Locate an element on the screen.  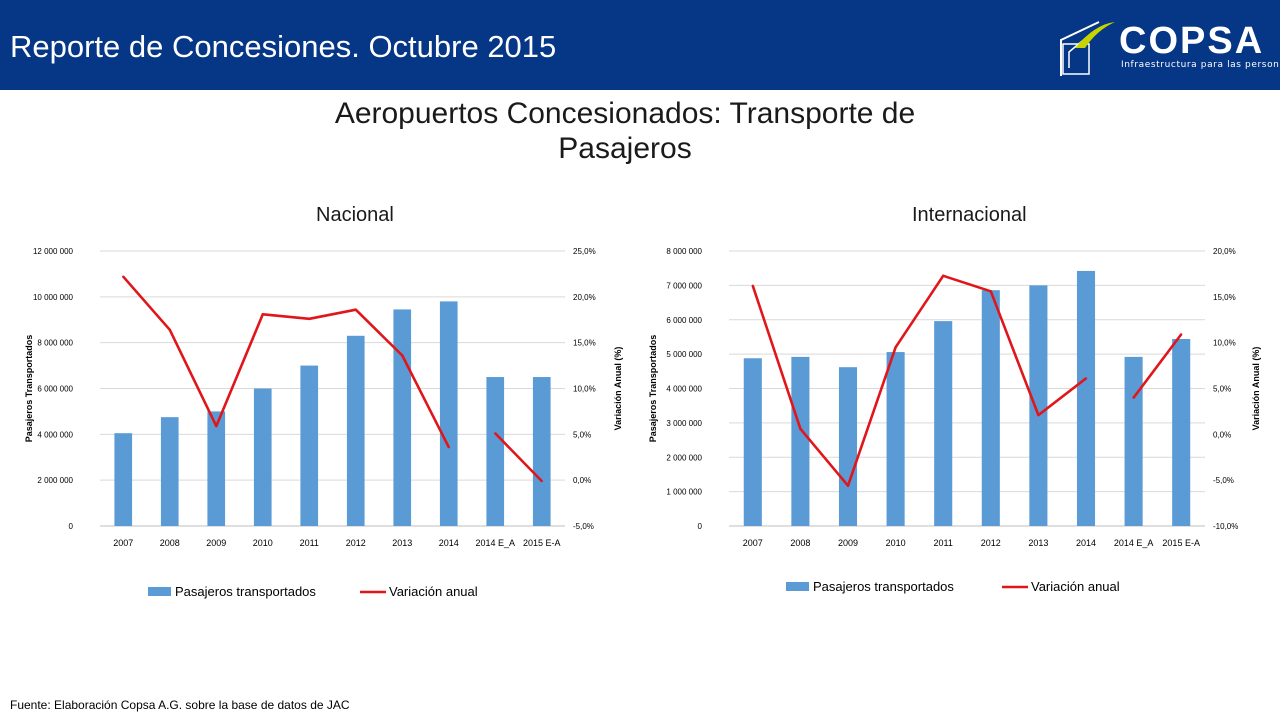
y2-tick-label: -10,0% is located at coordinates (1225, 526).